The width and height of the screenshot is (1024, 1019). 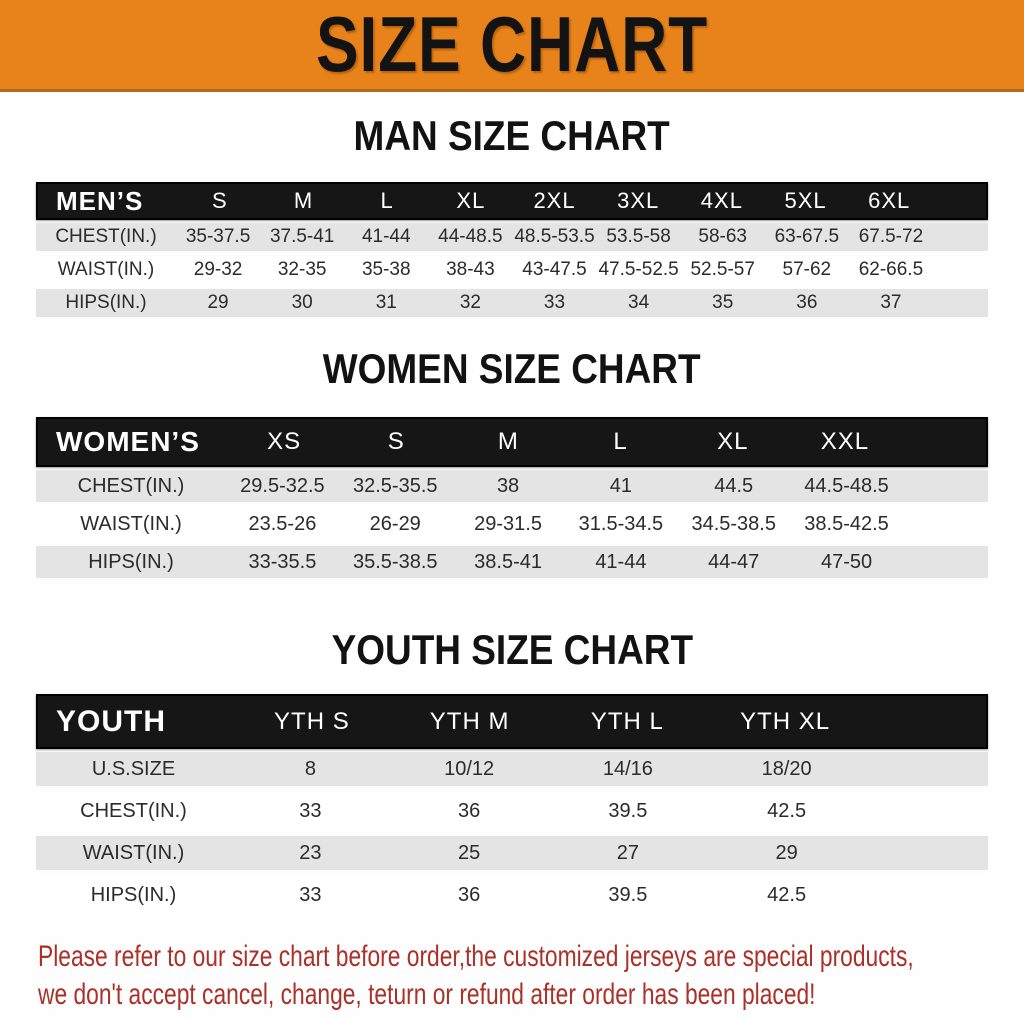 I want to click on size-value-cell: 10/12, so click(x=469, y=768).